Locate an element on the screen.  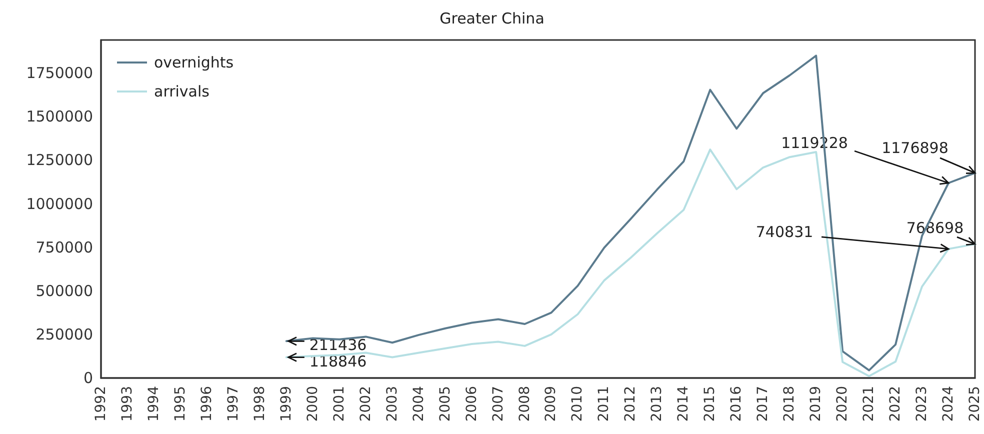
y-tick-label: 1250000 is located at coordinates (59, 160).